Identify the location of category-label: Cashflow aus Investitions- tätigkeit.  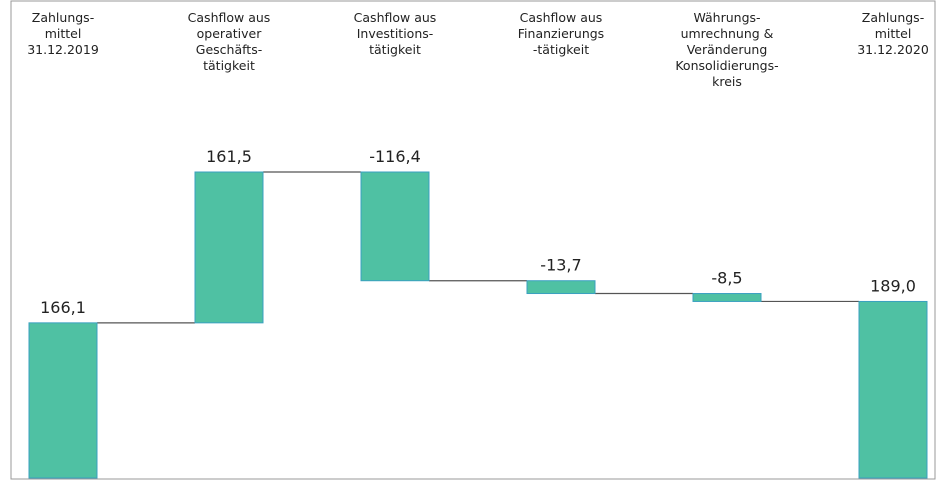
(395, 33).